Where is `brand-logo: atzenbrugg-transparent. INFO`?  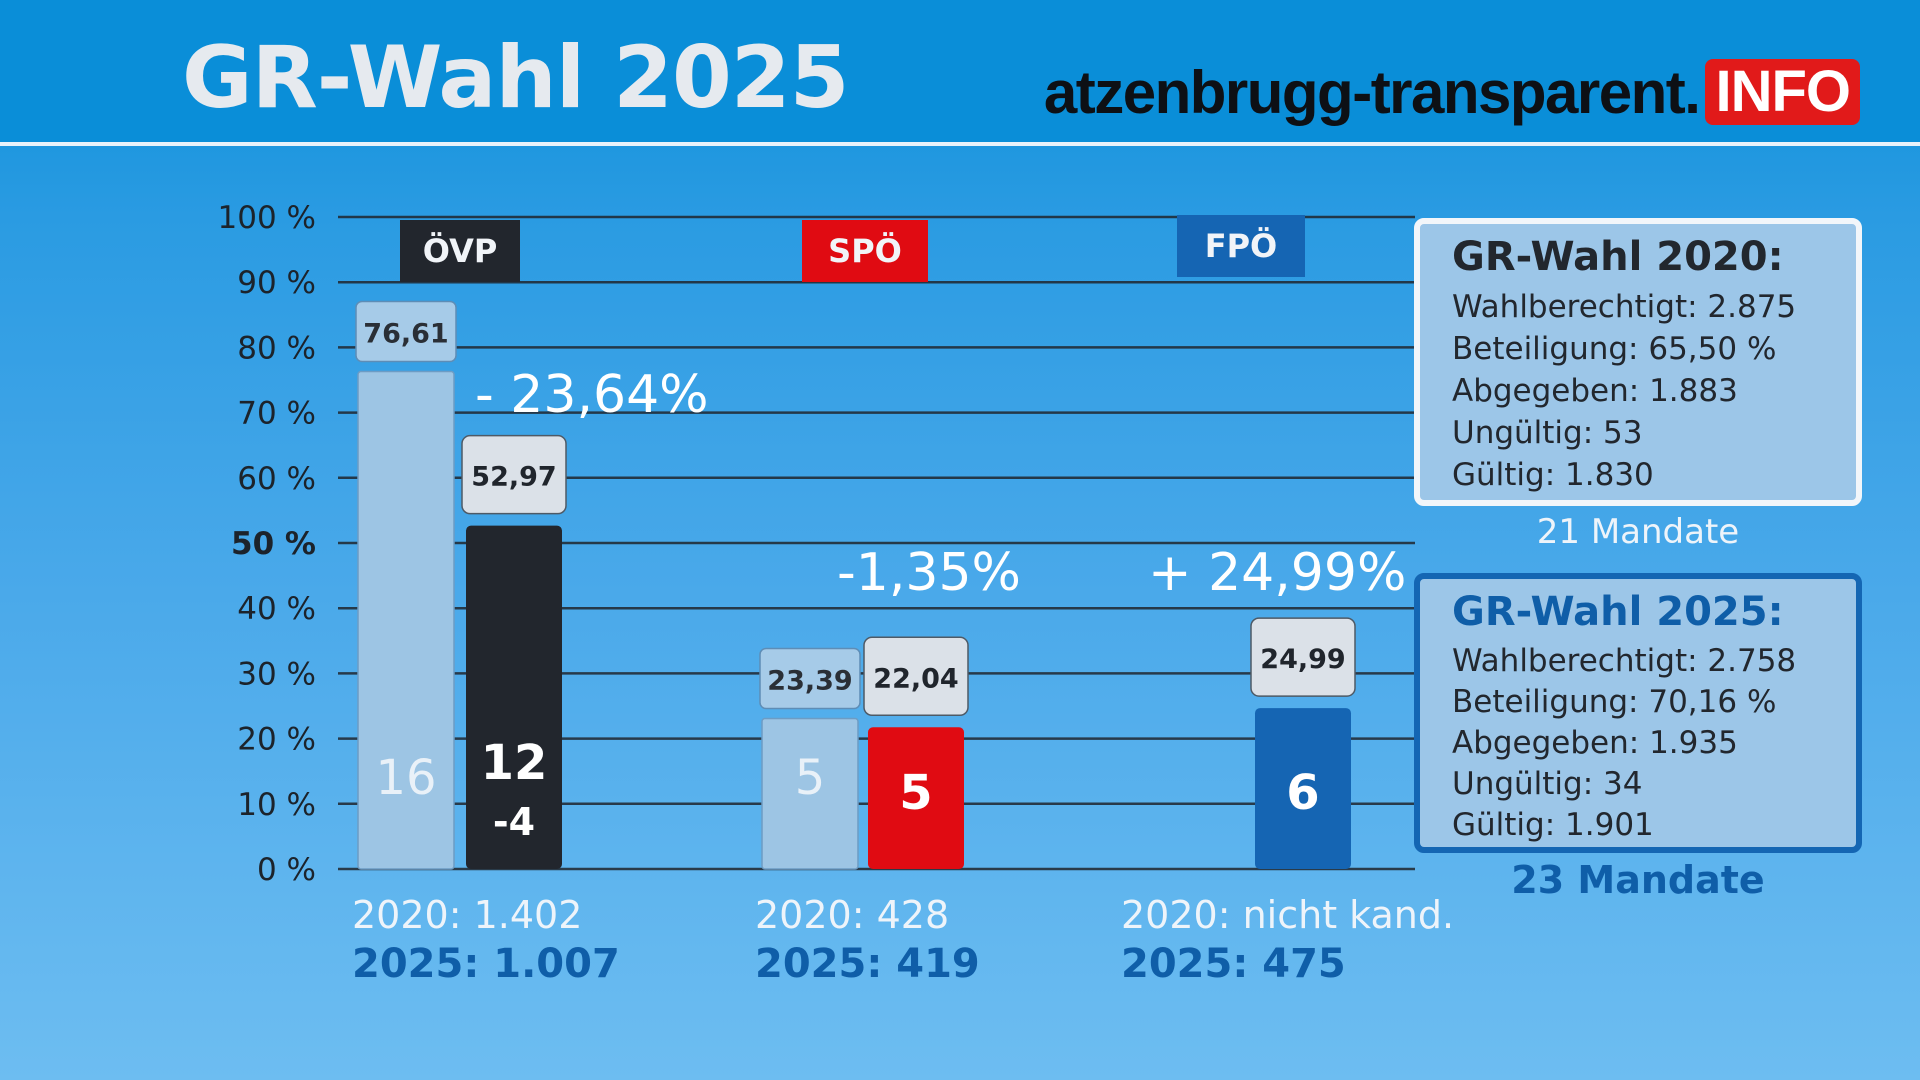
brand-logo: atzenbrugg-transparent. INFO is located at coordinates (1452, 92).